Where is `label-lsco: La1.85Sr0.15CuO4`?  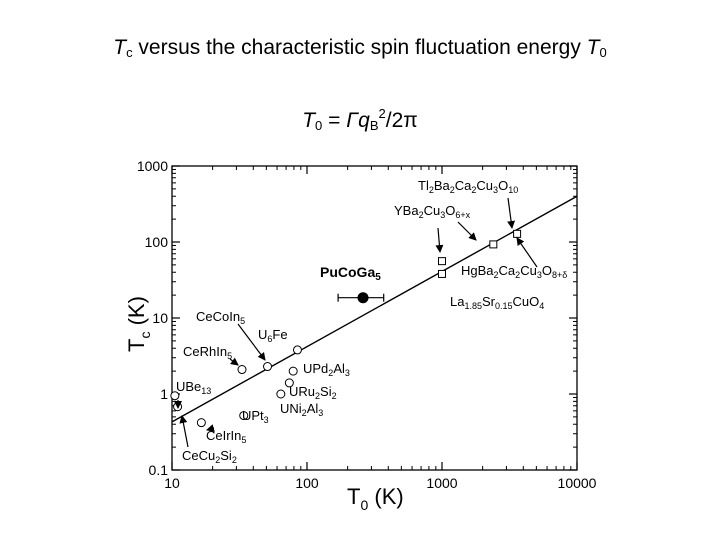
label-lsco: La1.85Sr0.15CuO4 is located at coordinates (497, 302).